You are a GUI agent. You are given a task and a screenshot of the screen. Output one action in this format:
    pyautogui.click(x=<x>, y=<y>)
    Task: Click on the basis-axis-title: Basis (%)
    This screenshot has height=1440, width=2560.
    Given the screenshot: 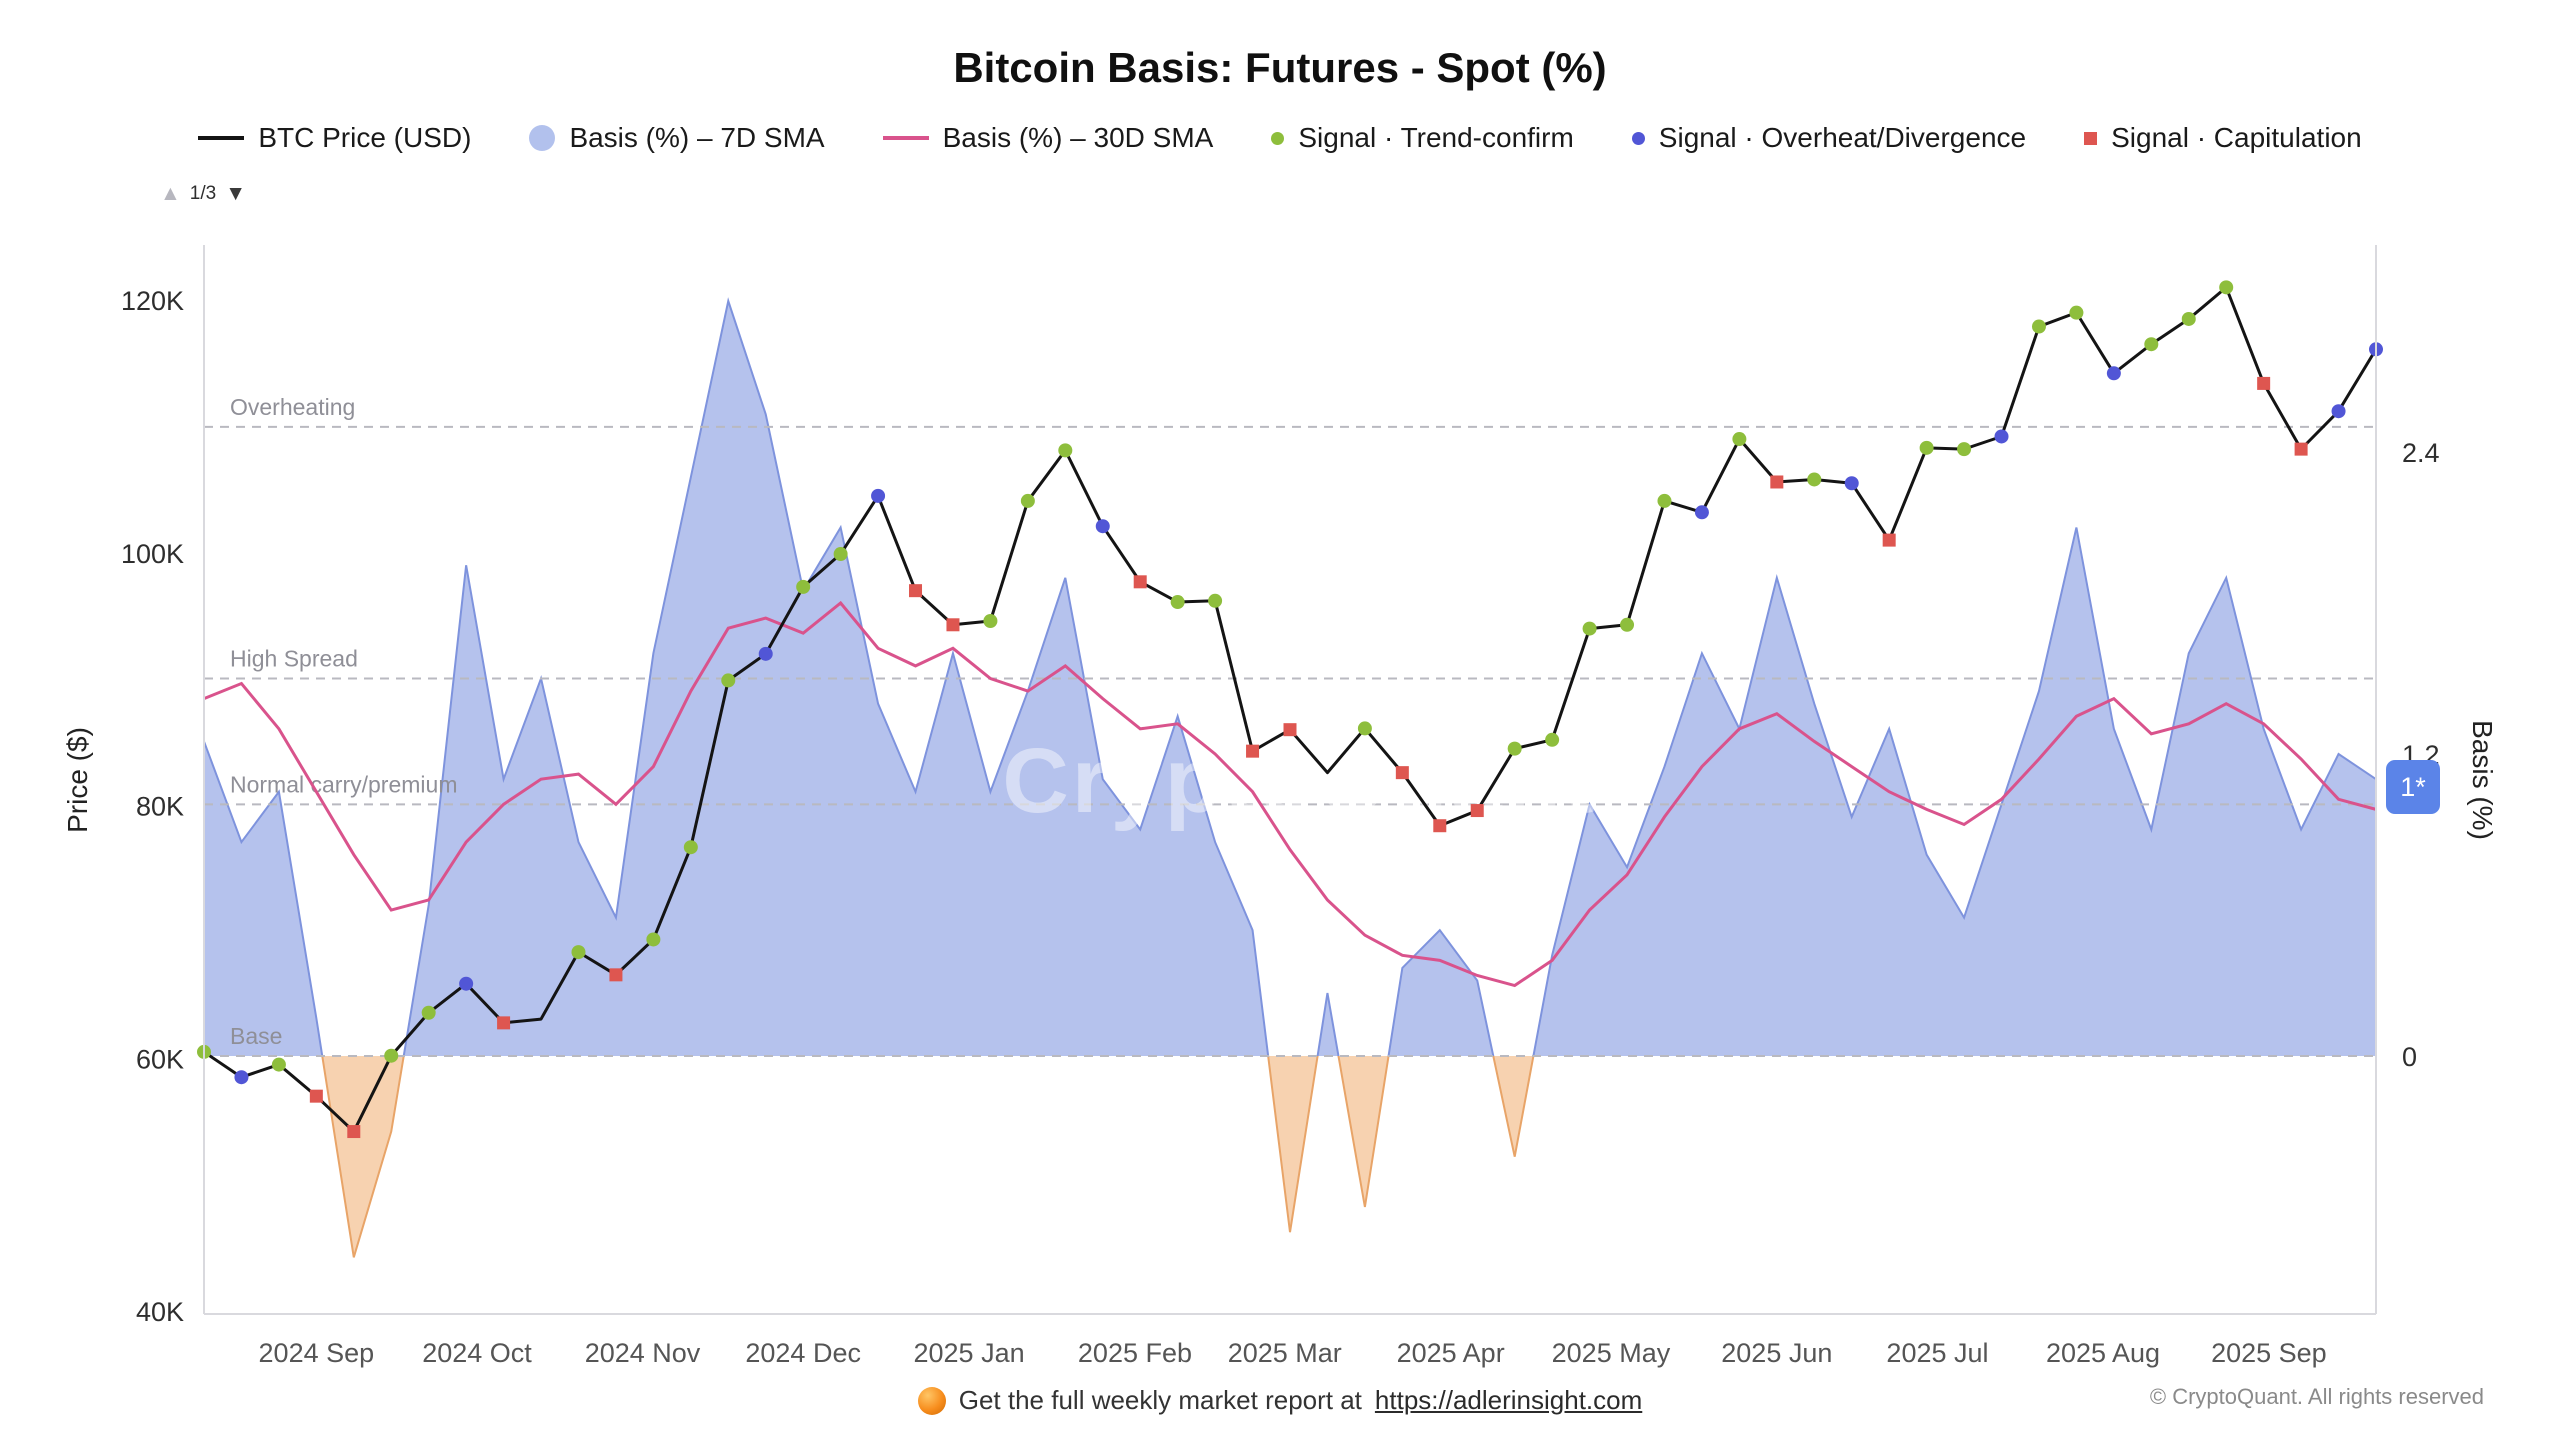 What is the action you would take?
    pyautogui.click(x=2482, y=780)
    